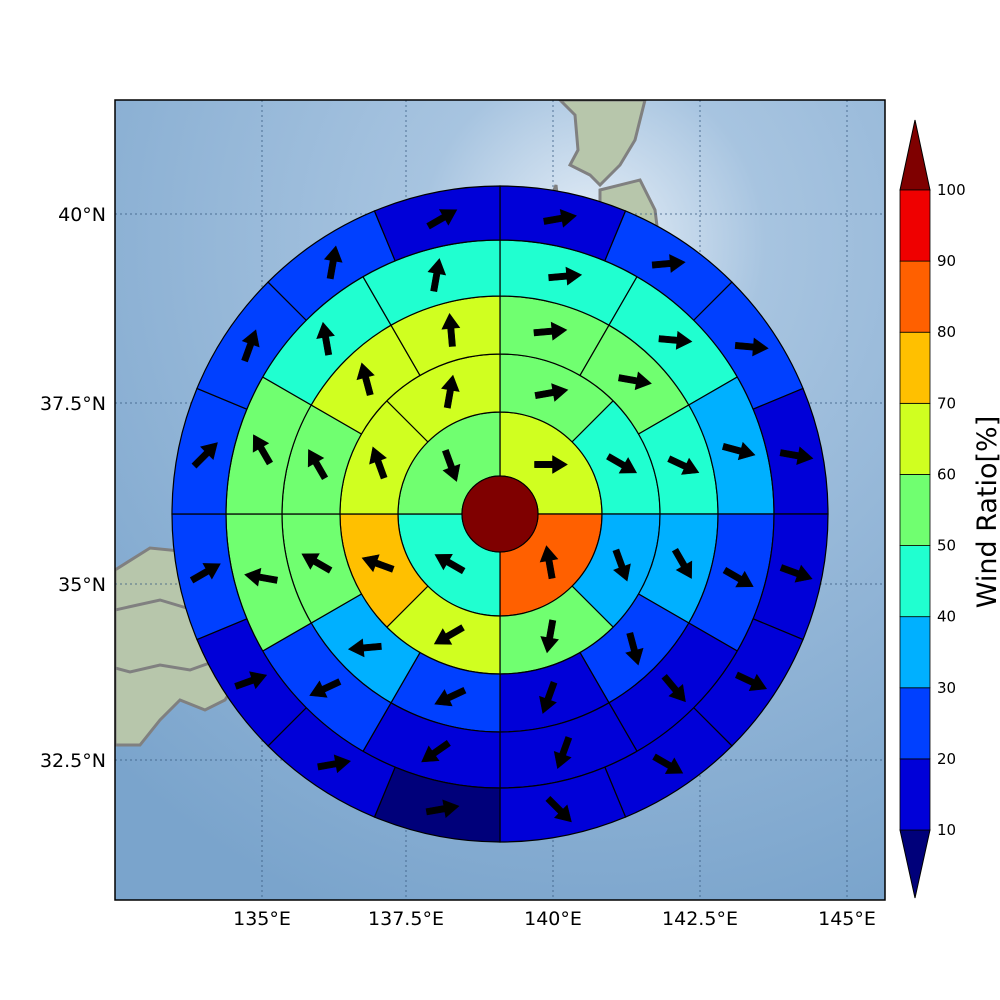 The width and height of the screenshot is (1000, 1000). What do you see at coordinates (262, 919) in the screenshot?
I see `x-tick-label-135: 135°E` at bounding box center [262, 919].